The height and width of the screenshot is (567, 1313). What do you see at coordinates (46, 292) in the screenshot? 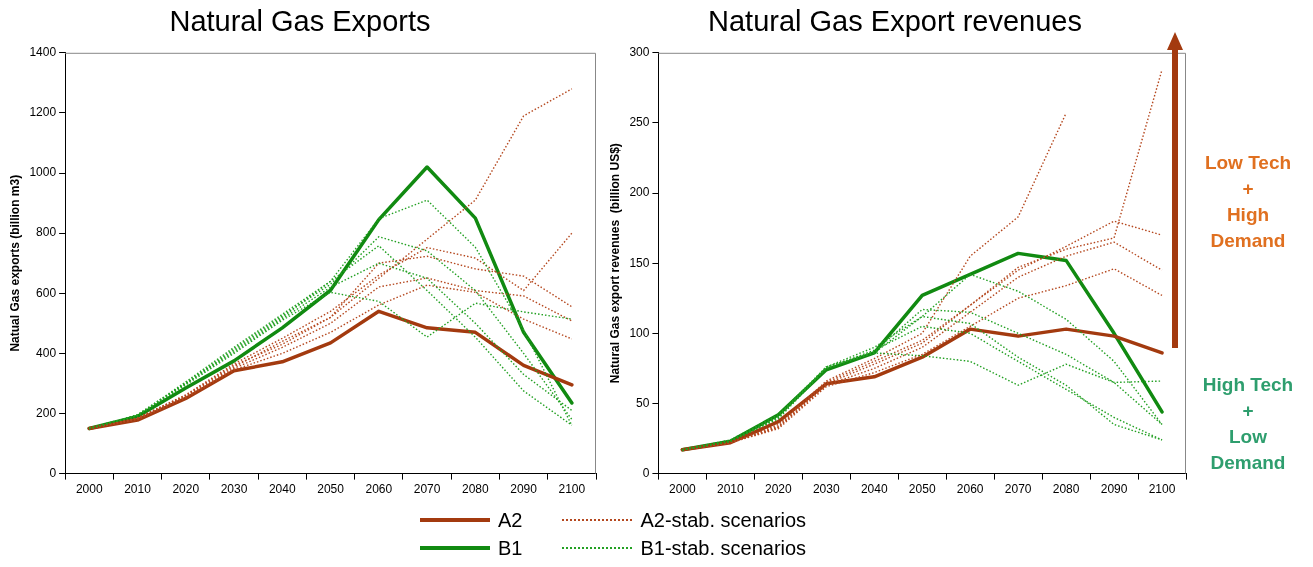
I see `y-tick-label: 600` at bounding box center [46, 292].